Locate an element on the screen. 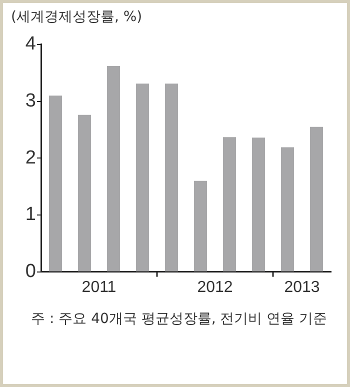 This screenshot has height=387, width=350. x-tick-label: 2012 is located at coordinates (215, 287).